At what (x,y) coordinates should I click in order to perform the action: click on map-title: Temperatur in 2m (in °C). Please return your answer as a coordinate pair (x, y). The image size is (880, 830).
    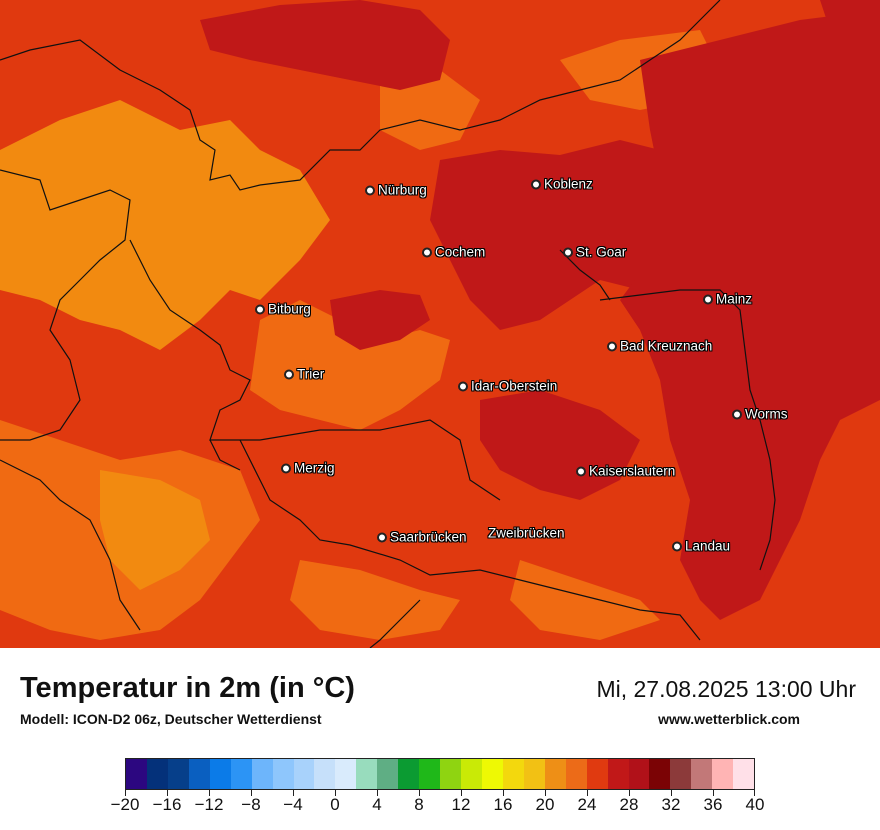
    Looking at the image, I should click on (187, 688).